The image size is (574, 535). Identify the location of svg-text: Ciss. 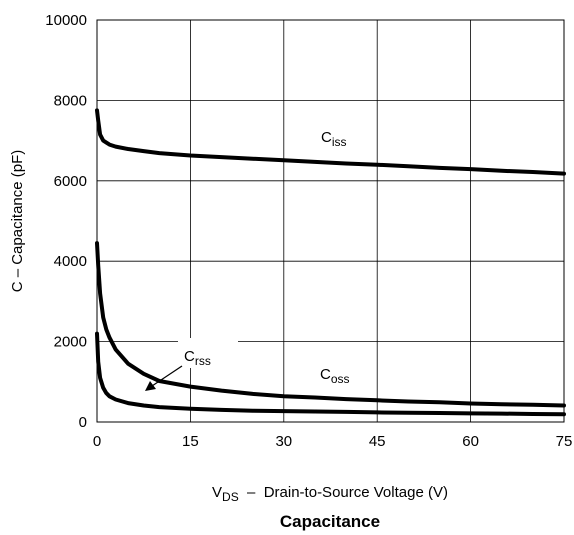
(334, 139).